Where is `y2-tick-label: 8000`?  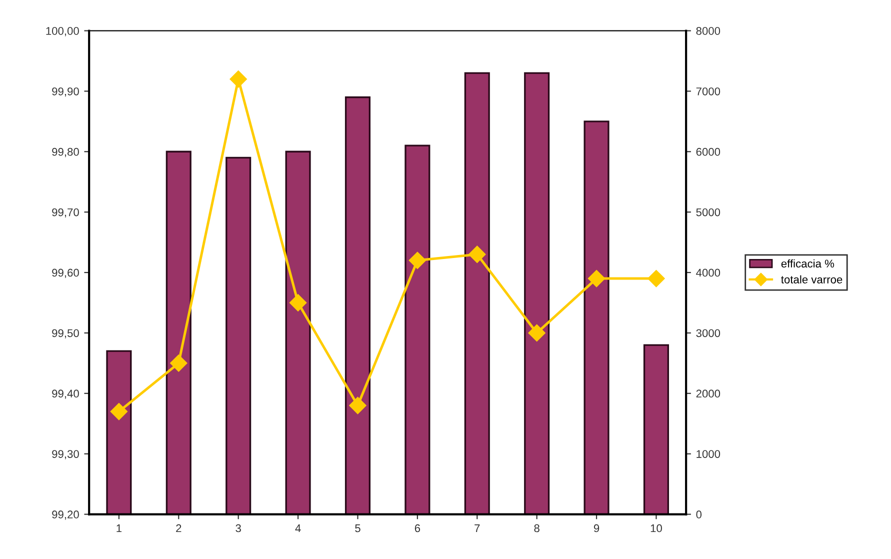 y2-tick-label: 8000 is located at coordinates (708, 31).